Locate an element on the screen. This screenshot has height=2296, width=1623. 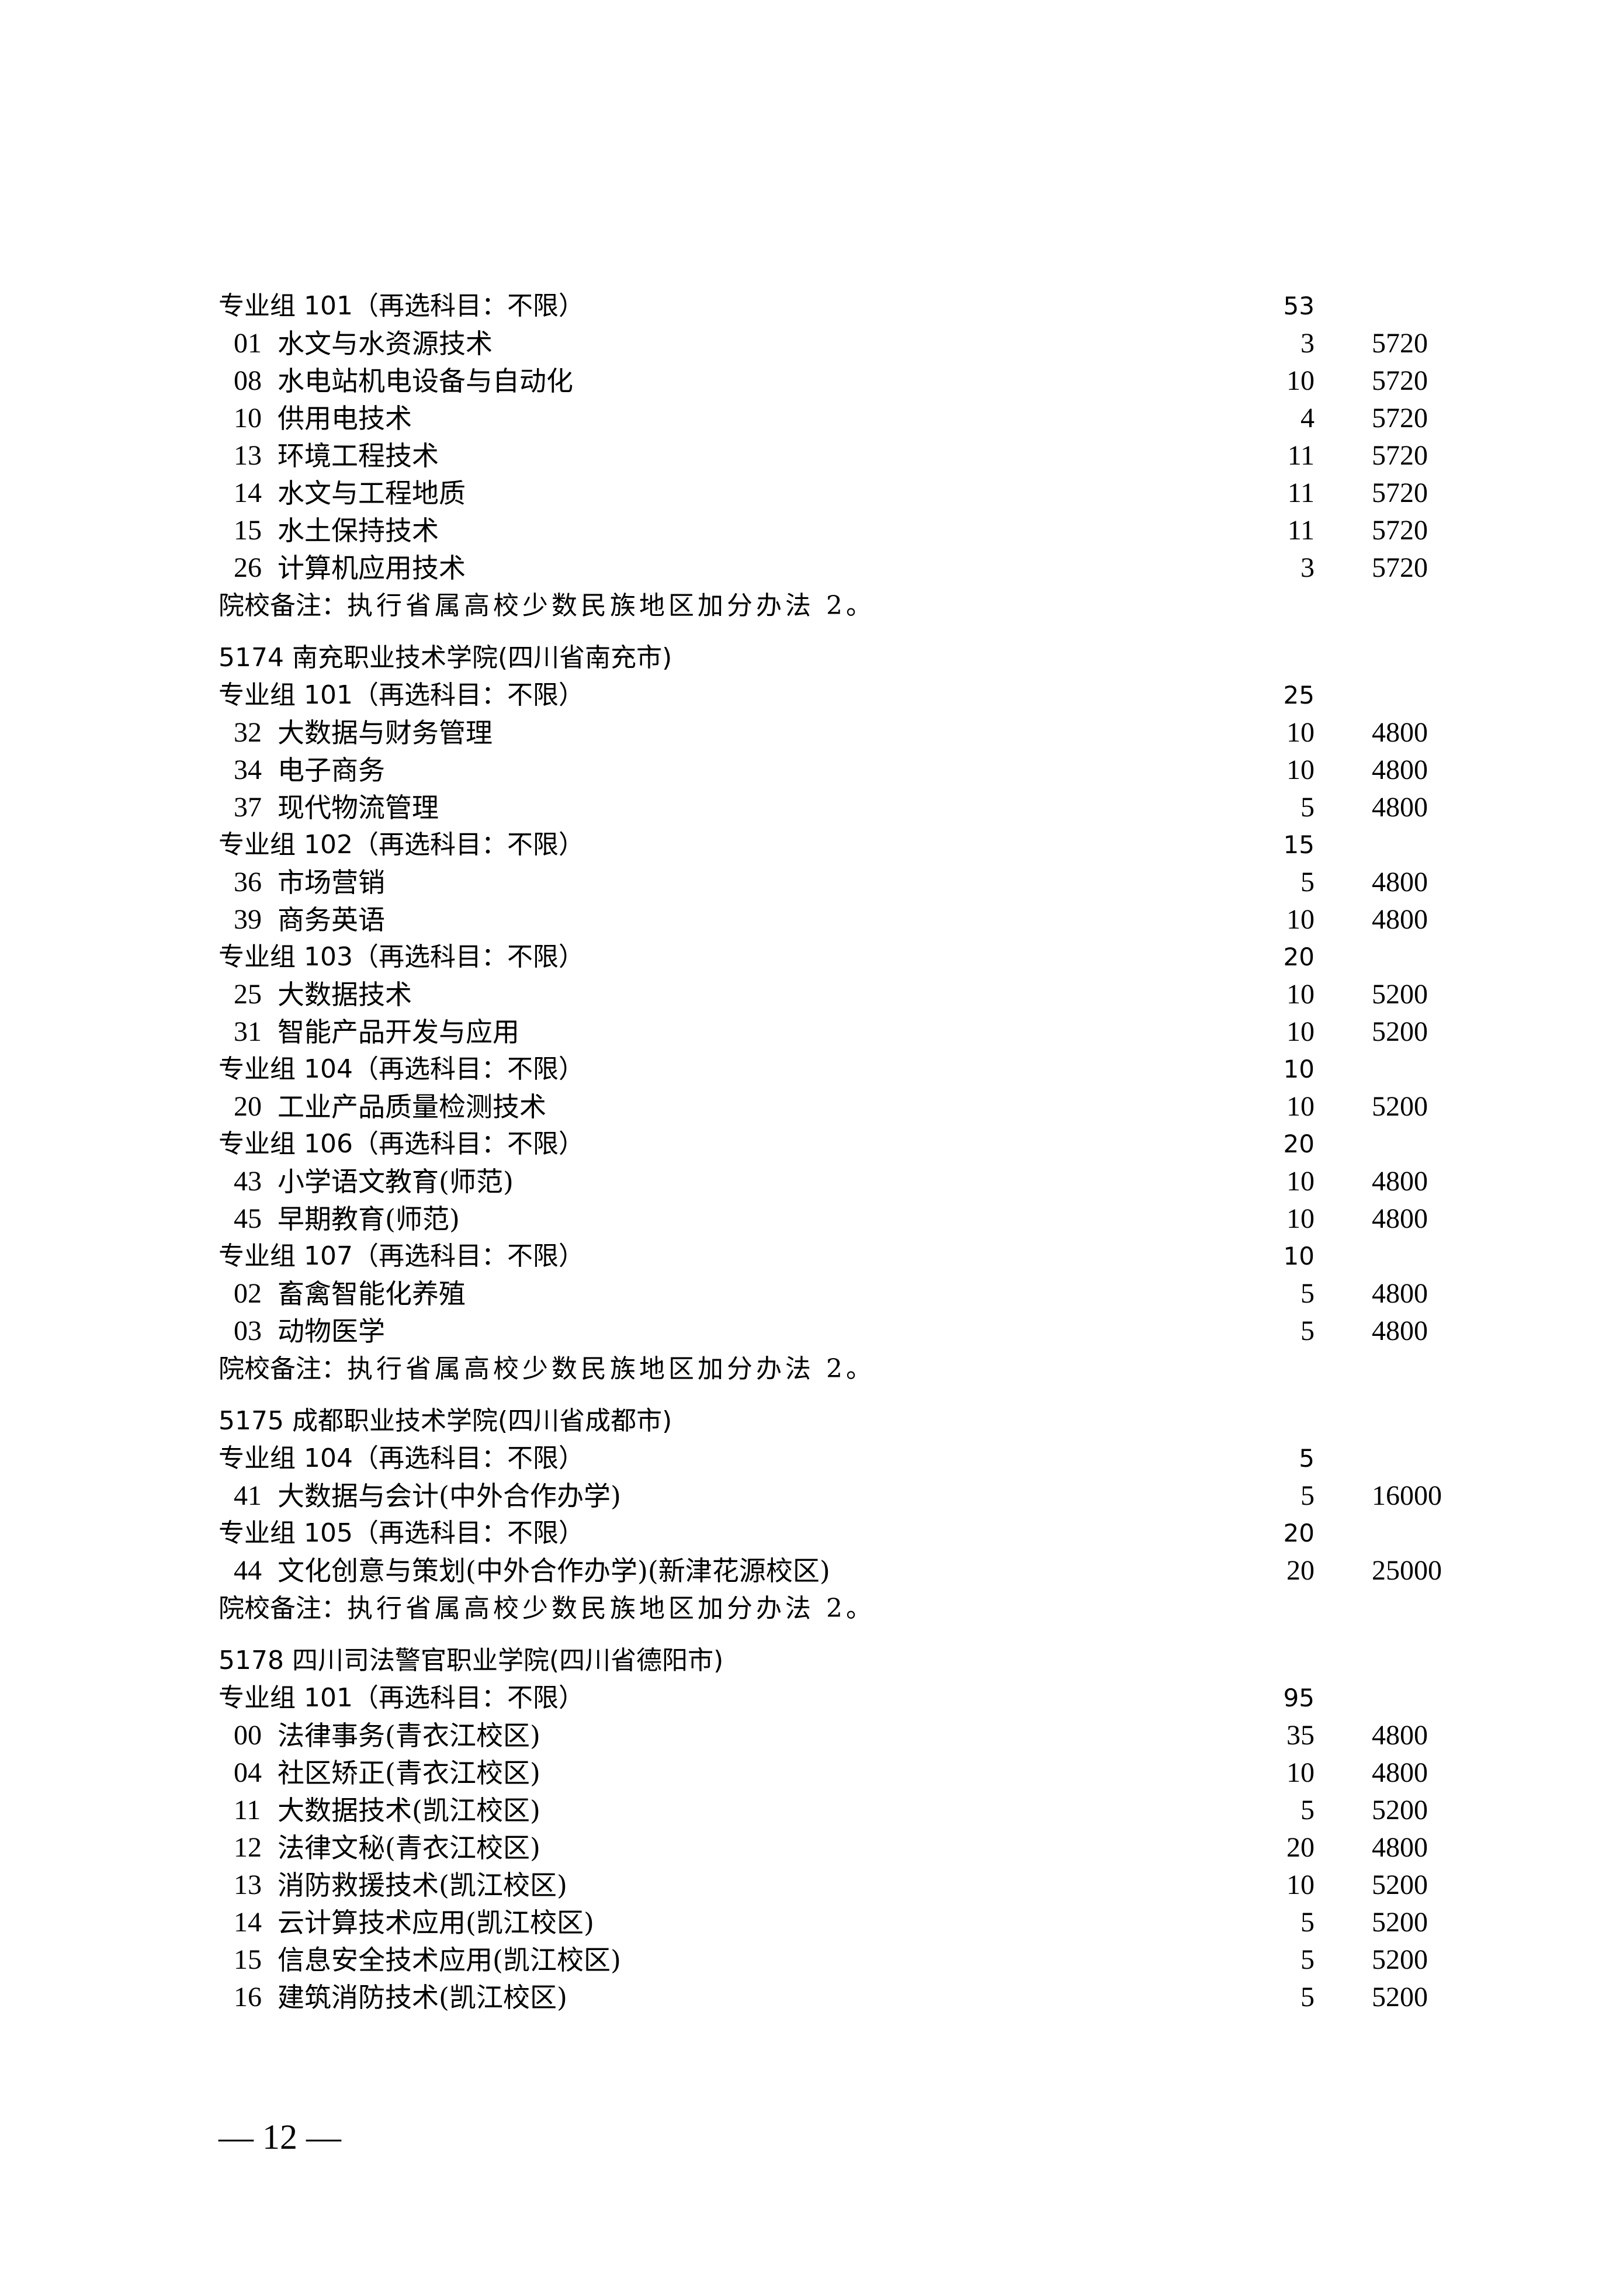
major-code: 26 is located at coordinates (248, 567).